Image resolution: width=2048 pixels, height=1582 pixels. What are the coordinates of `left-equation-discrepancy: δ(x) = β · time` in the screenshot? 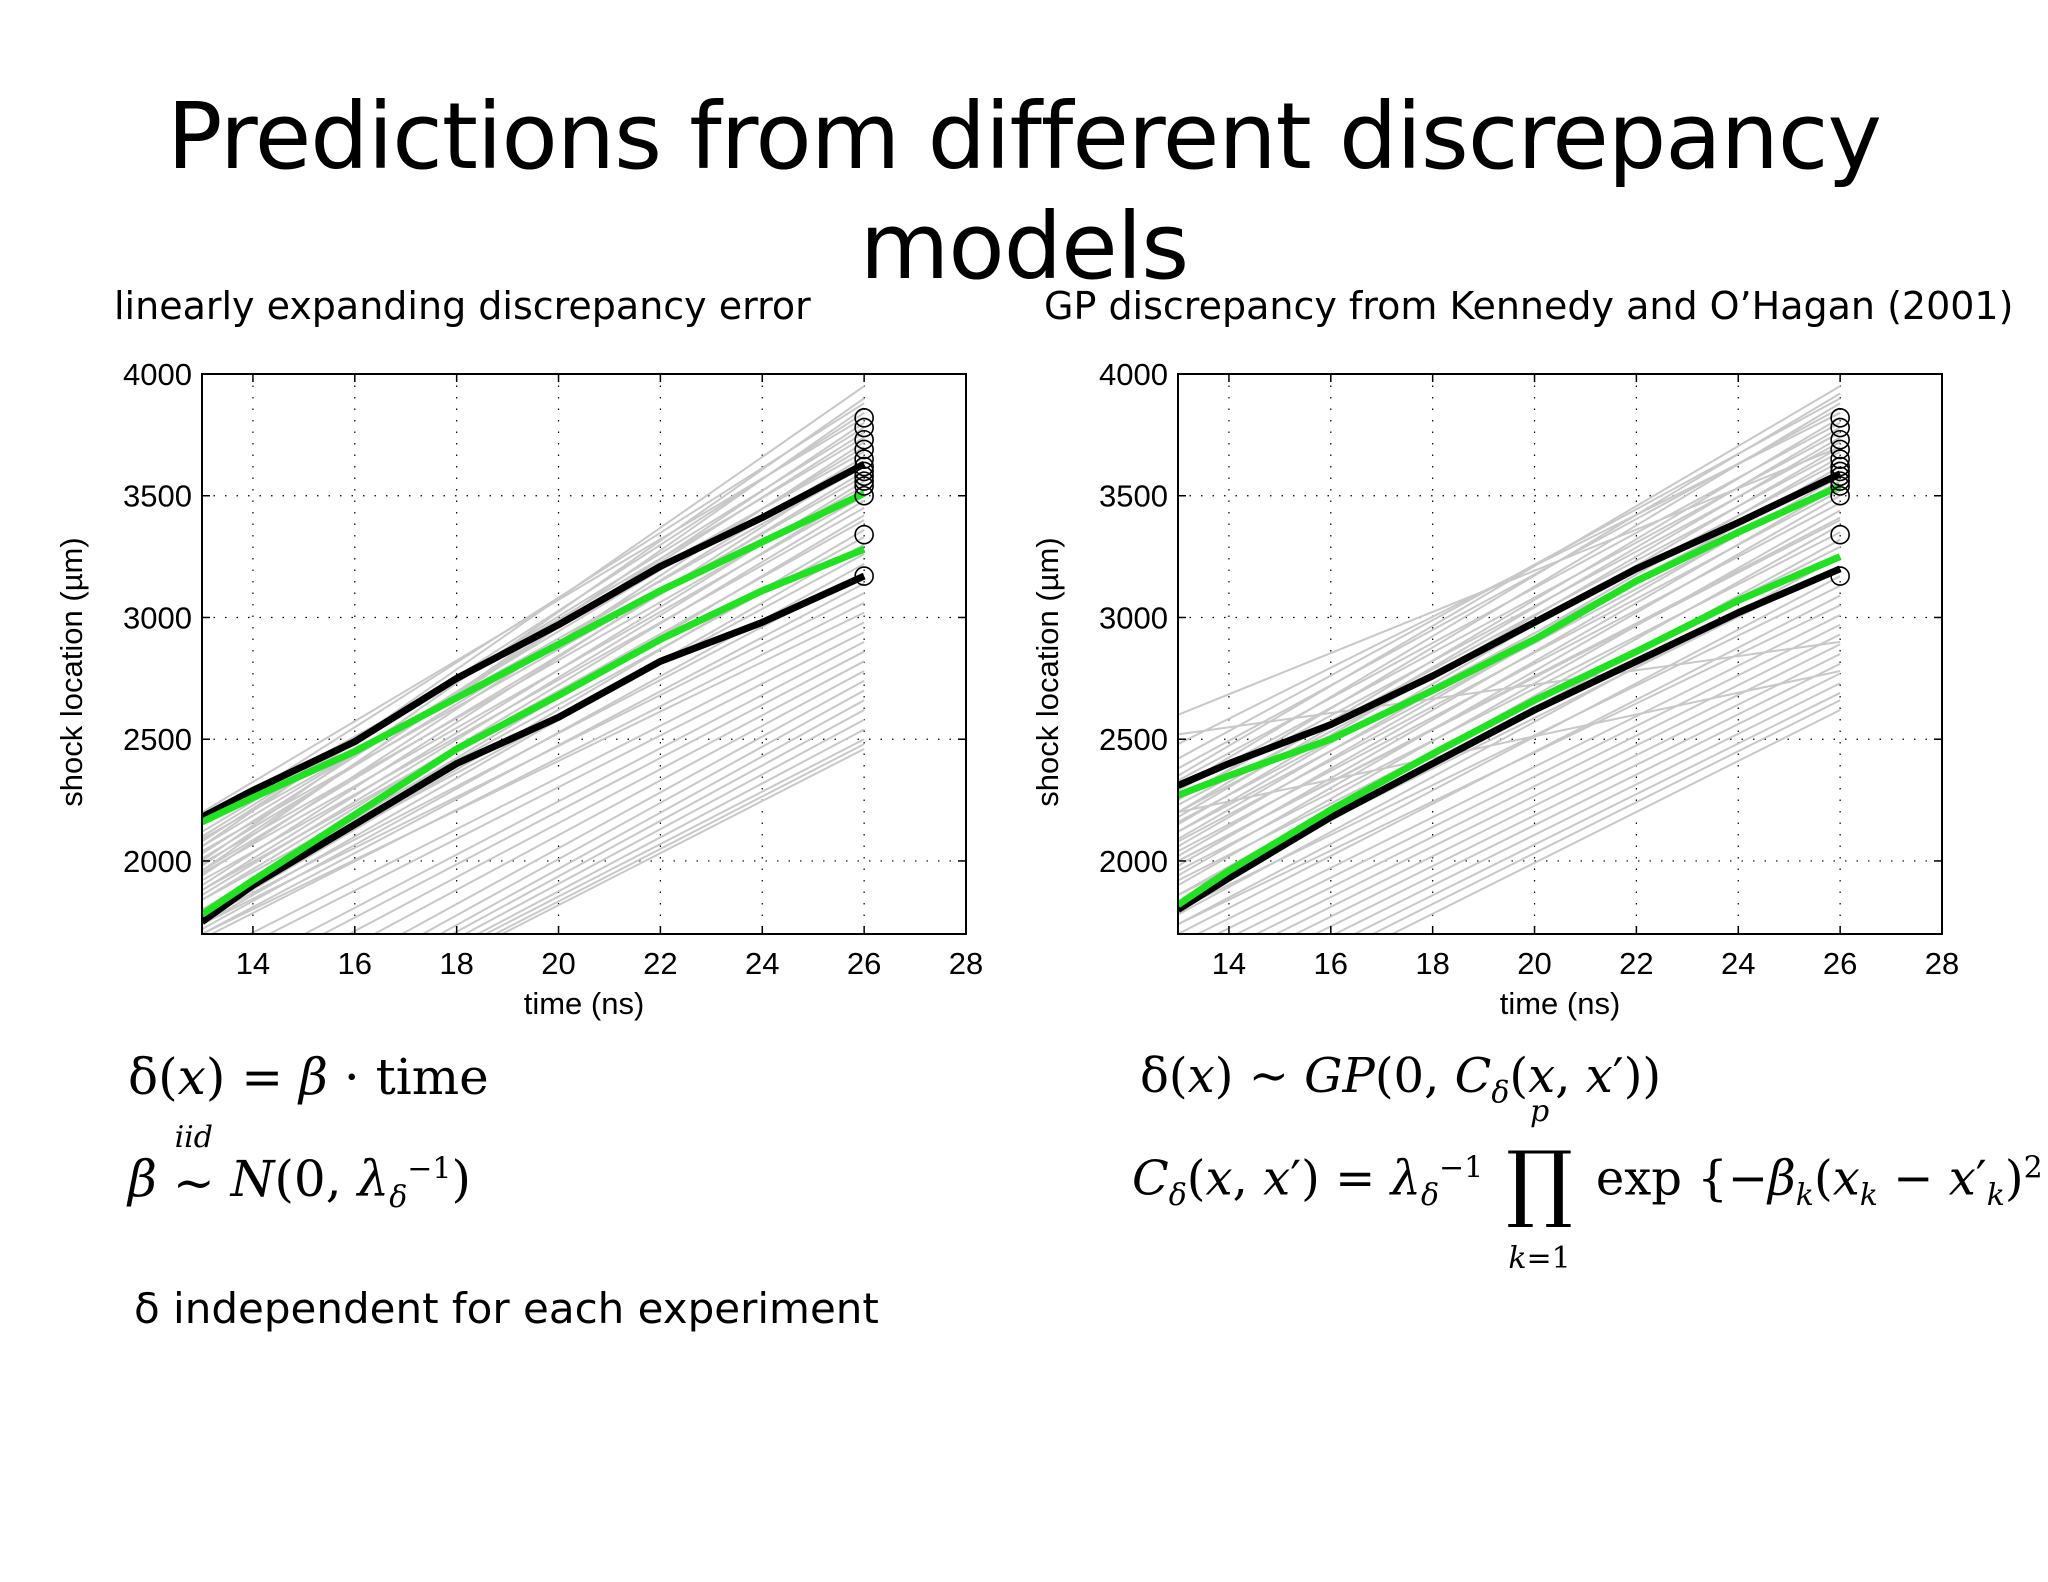 It's located at (308, 1077).